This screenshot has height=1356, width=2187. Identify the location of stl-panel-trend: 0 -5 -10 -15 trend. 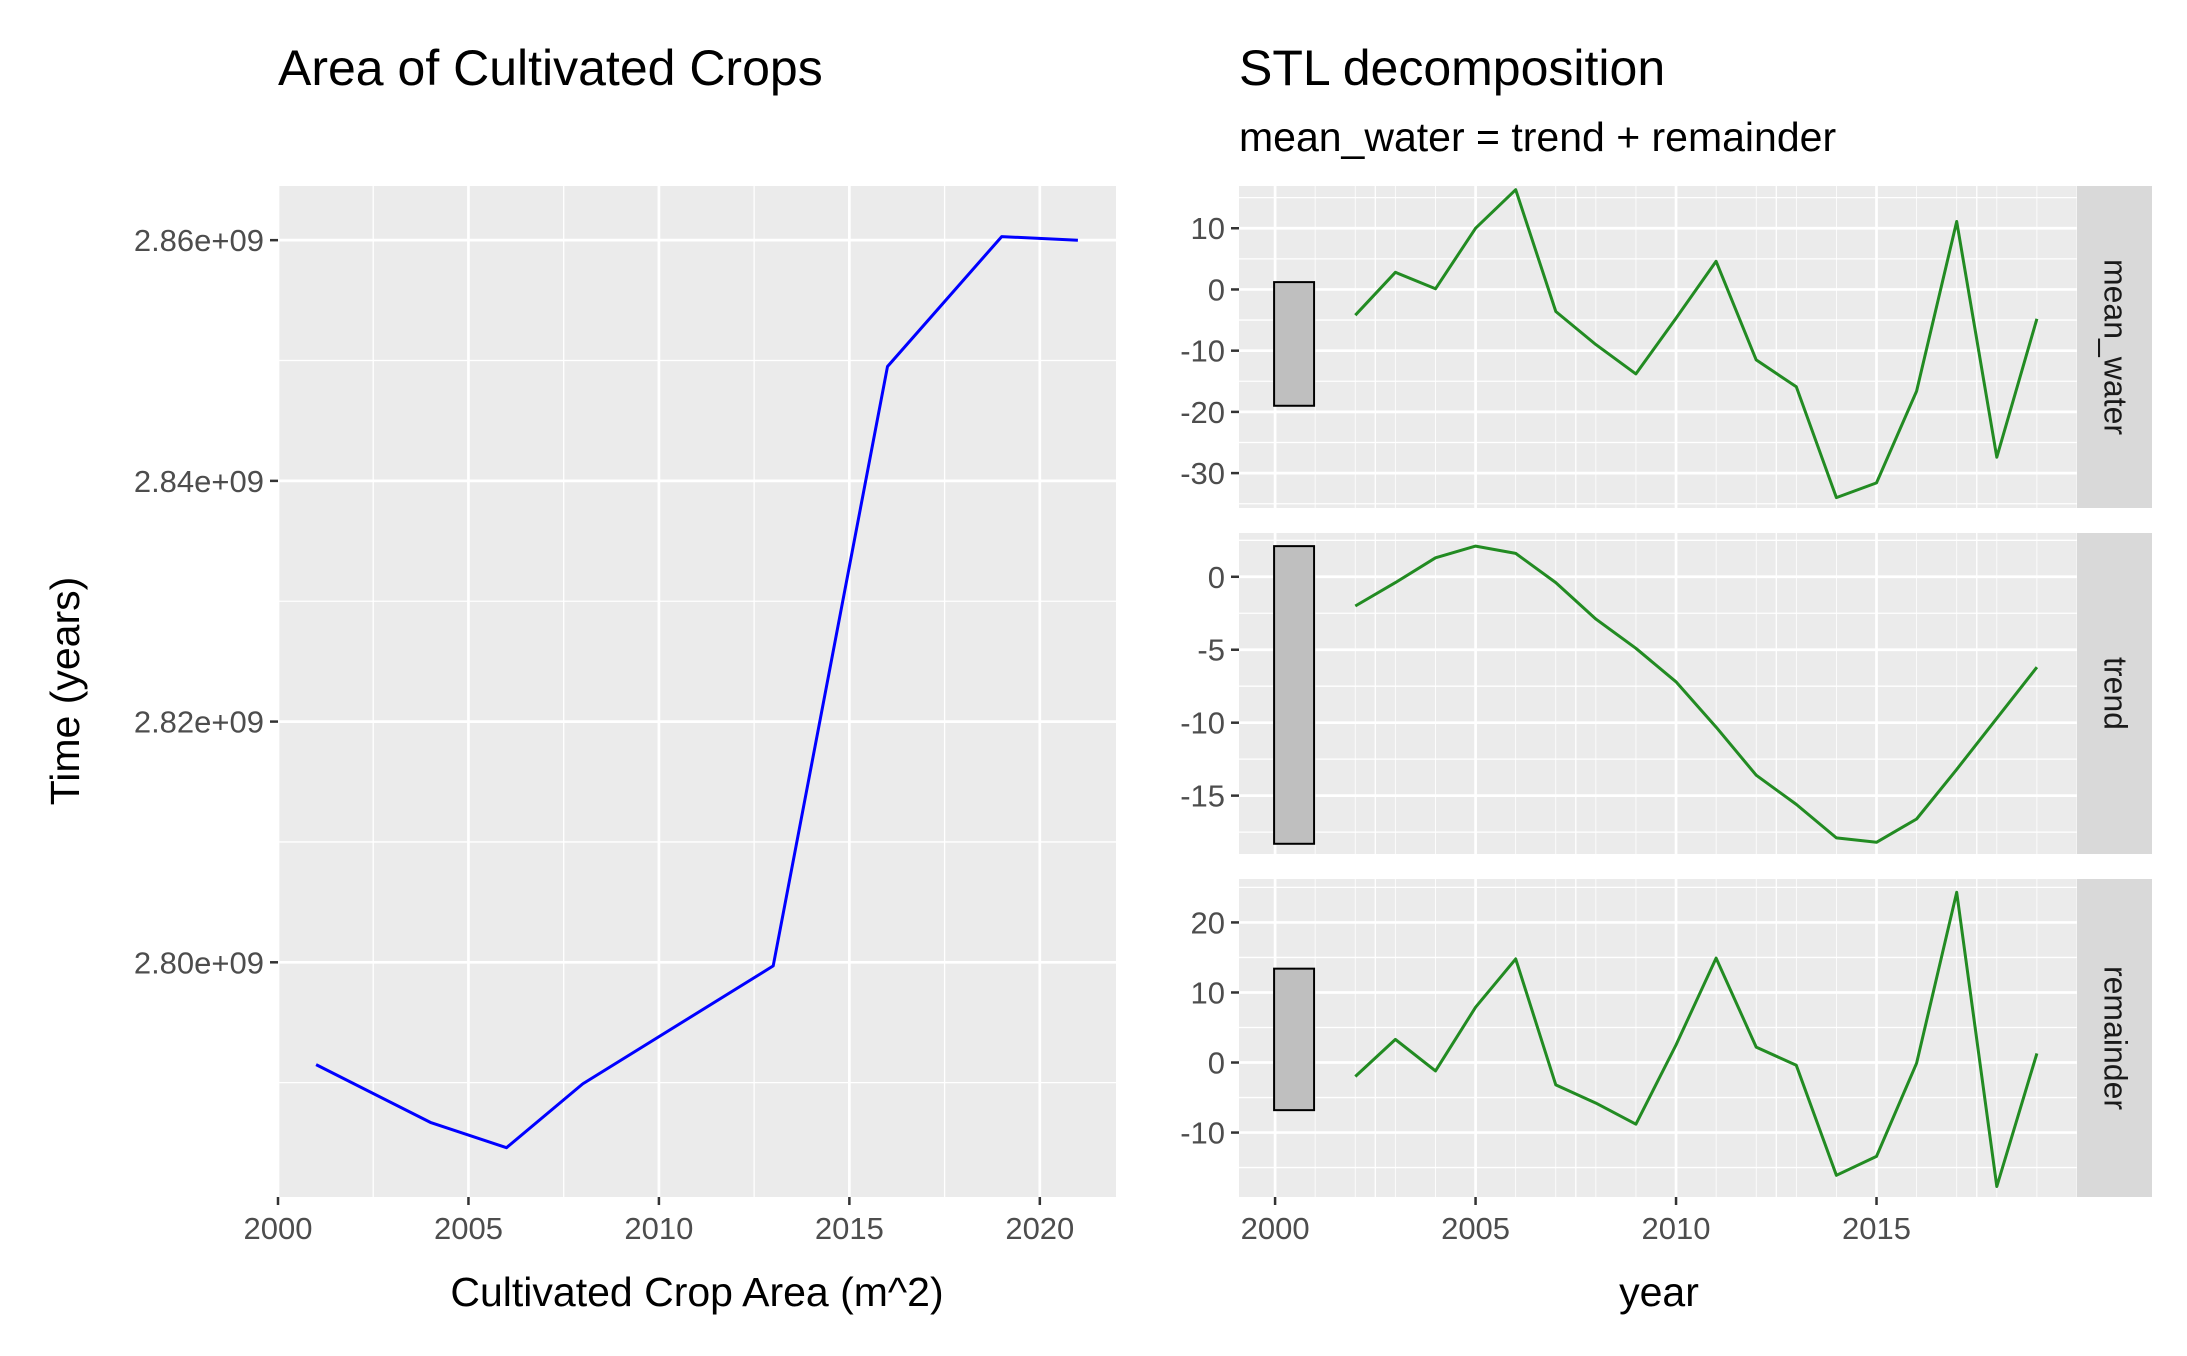
(1666, 693).